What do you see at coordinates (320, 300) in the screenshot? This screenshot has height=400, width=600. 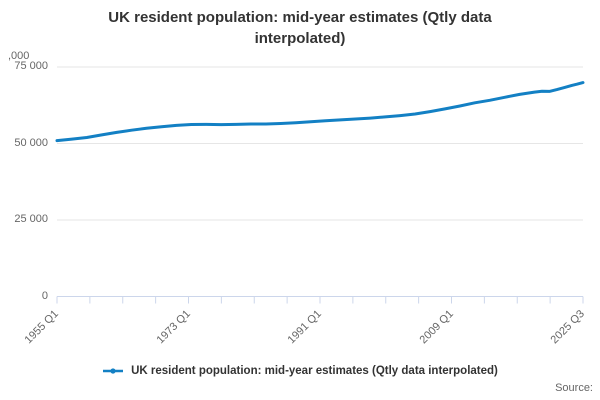 I see `x-axis-ticks` at bounding box center [320, 300].